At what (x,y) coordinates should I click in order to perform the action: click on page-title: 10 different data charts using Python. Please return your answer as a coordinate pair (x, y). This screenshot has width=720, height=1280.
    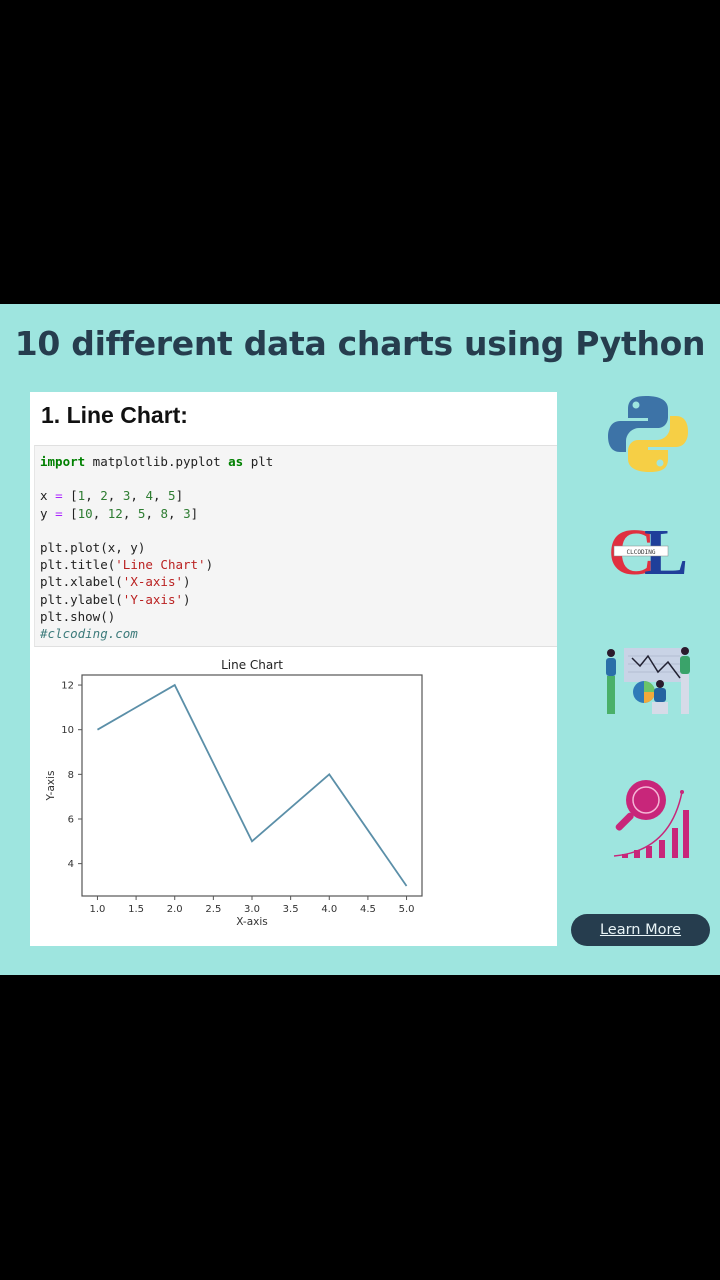
    Looking at the image, I should click on (360, 343).